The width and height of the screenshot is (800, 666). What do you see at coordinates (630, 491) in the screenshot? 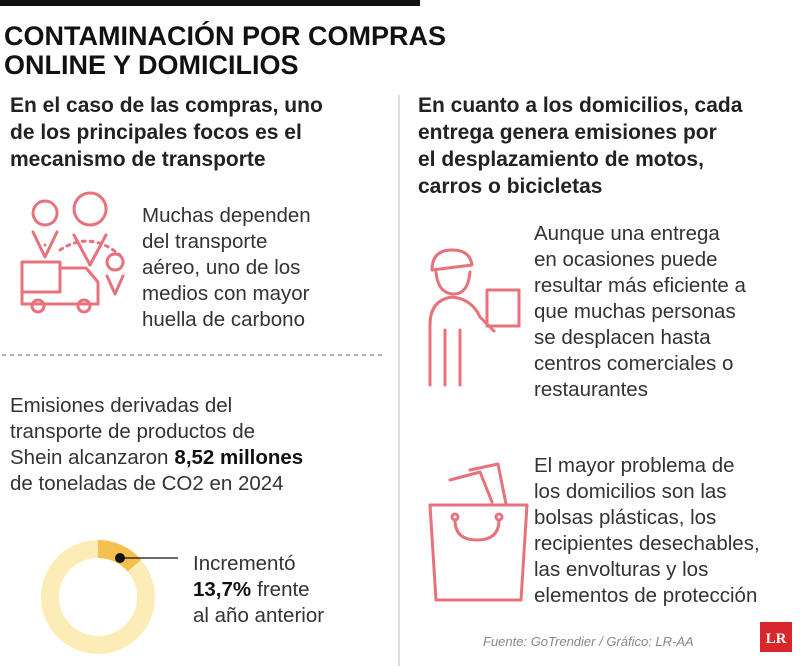
I see `body-line: los domicilios son las` at bounding box center [630, 491].